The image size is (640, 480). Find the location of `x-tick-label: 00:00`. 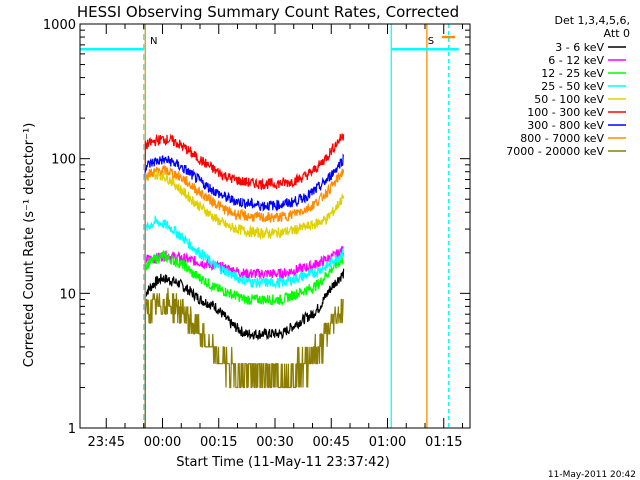

x-tick-label: 00:00 is located at coordinates (162, 442).